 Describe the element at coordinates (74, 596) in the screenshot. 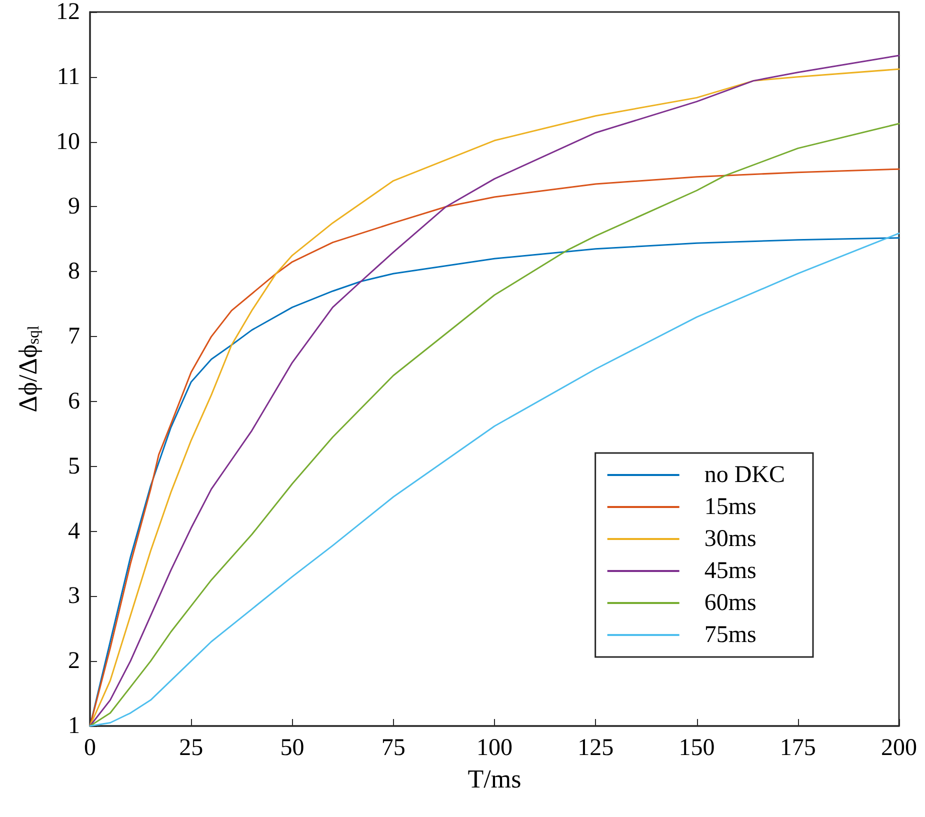

I see `y-tick-label: 3` at that location.